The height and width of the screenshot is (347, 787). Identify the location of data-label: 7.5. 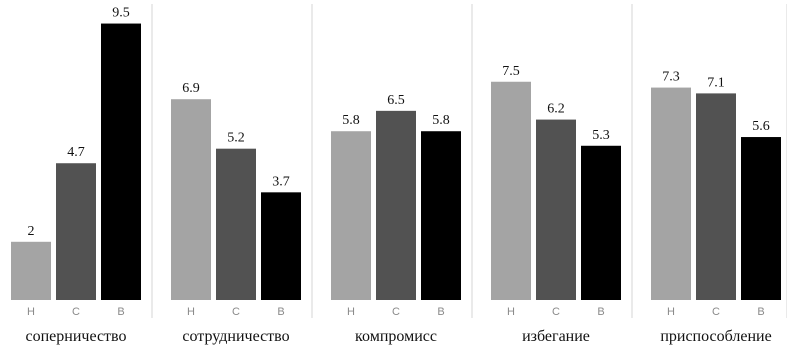
(511, 71).